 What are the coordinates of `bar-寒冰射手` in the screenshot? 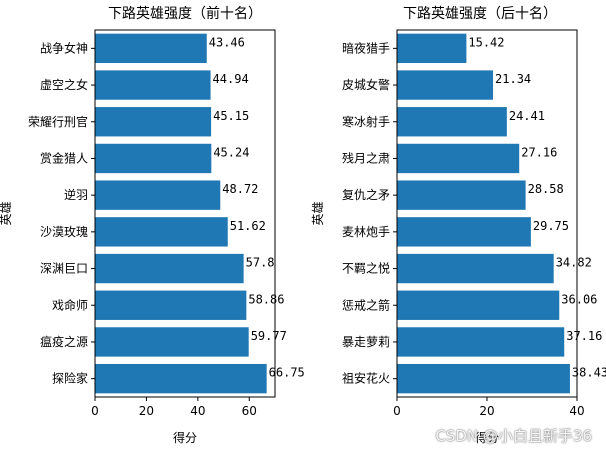 It's located at (452, 122).